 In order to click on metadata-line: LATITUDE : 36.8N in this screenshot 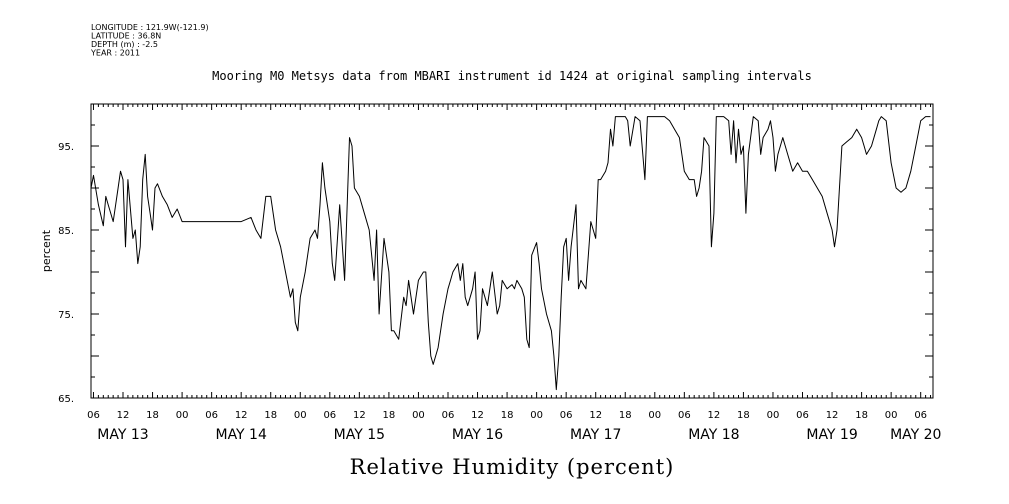, I will do `click(126, 36)`.